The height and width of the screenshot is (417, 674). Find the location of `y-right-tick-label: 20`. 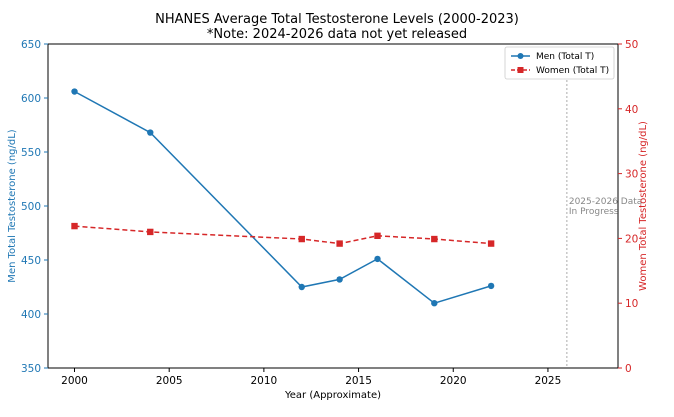

y-right-tick-label: 20 is located at coordinates (631, 239).